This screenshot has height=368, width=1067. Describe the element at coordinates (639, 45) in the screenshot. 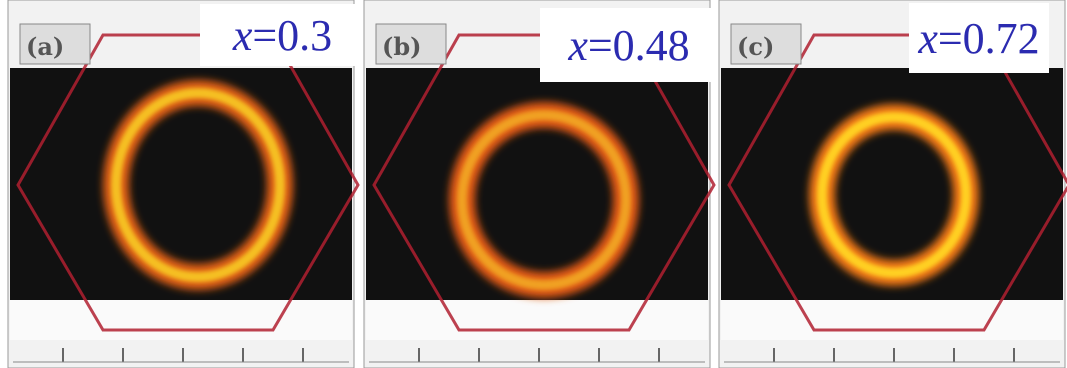

I see `doping-value: =0.48` at that location.